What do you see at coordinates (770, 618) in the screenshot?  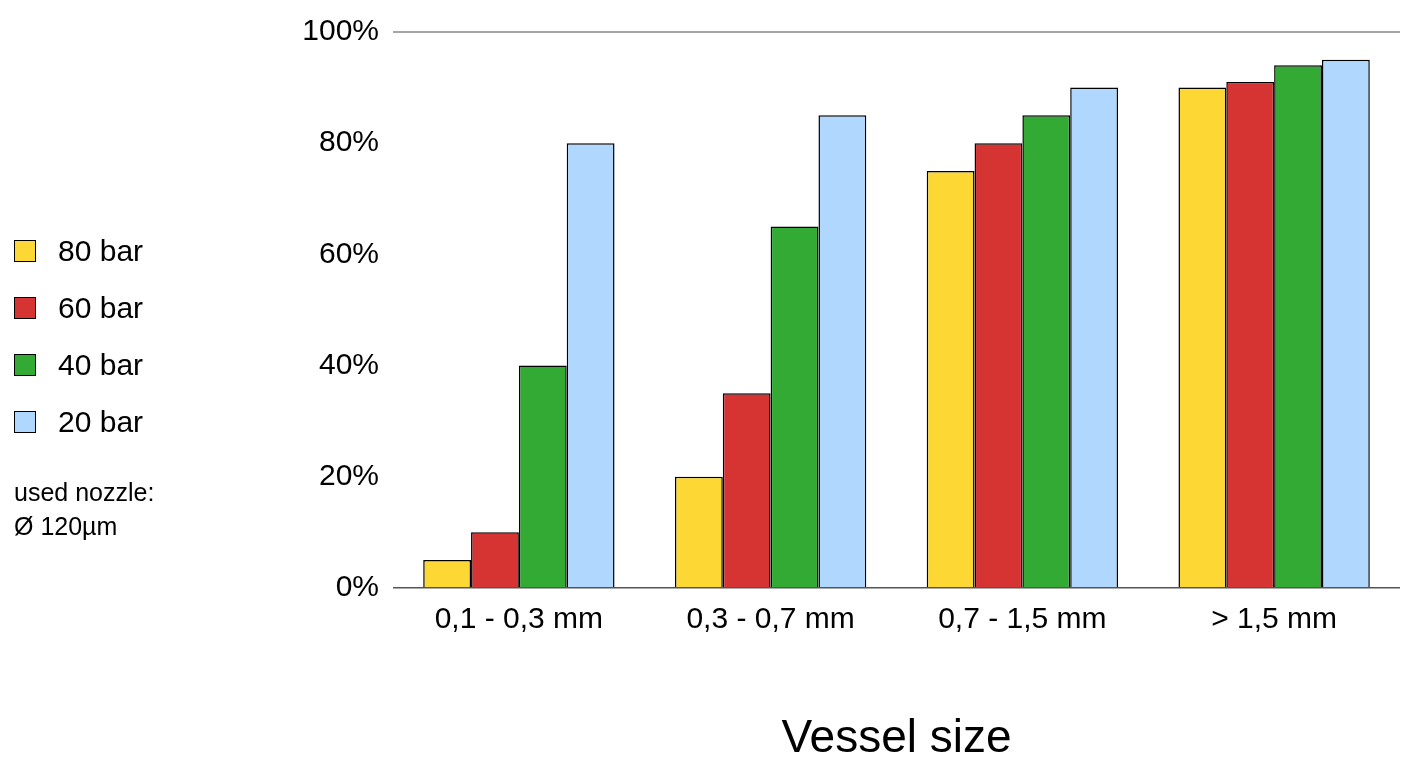 I see `x-tick-label: 0,3 - 0,7 mm` at bounding box center [770, 618].